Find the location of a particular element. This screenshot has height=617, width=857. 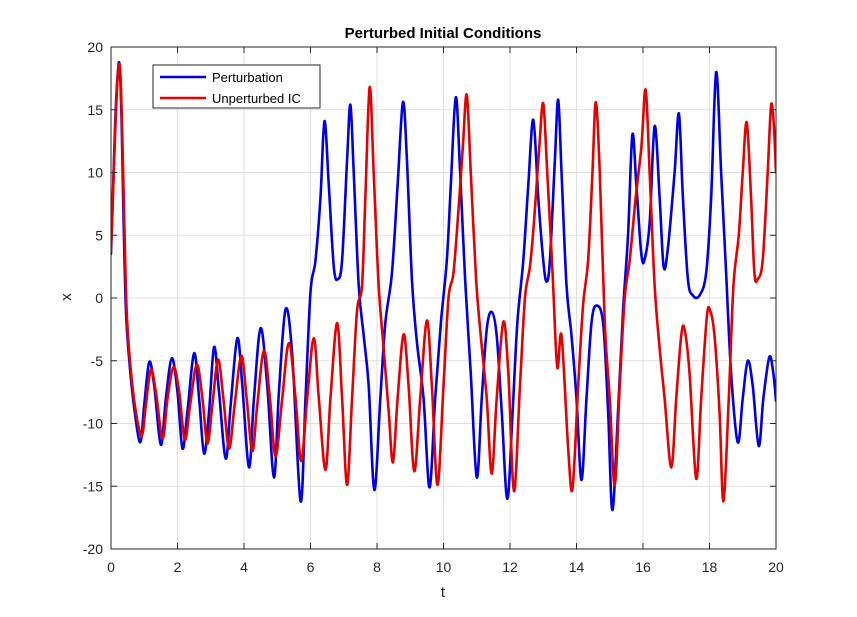

y-tick-label: -15 is located at coordinates (93, 486).